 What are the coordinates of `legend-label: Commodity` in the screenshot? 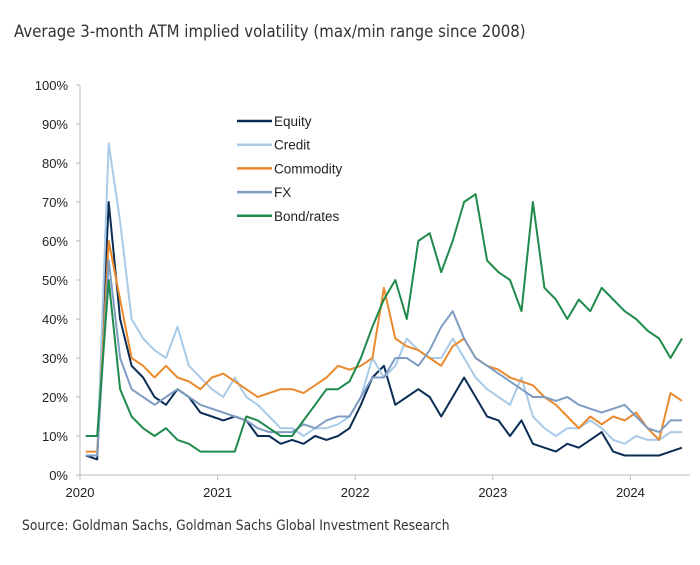 It's located at (308, 168).